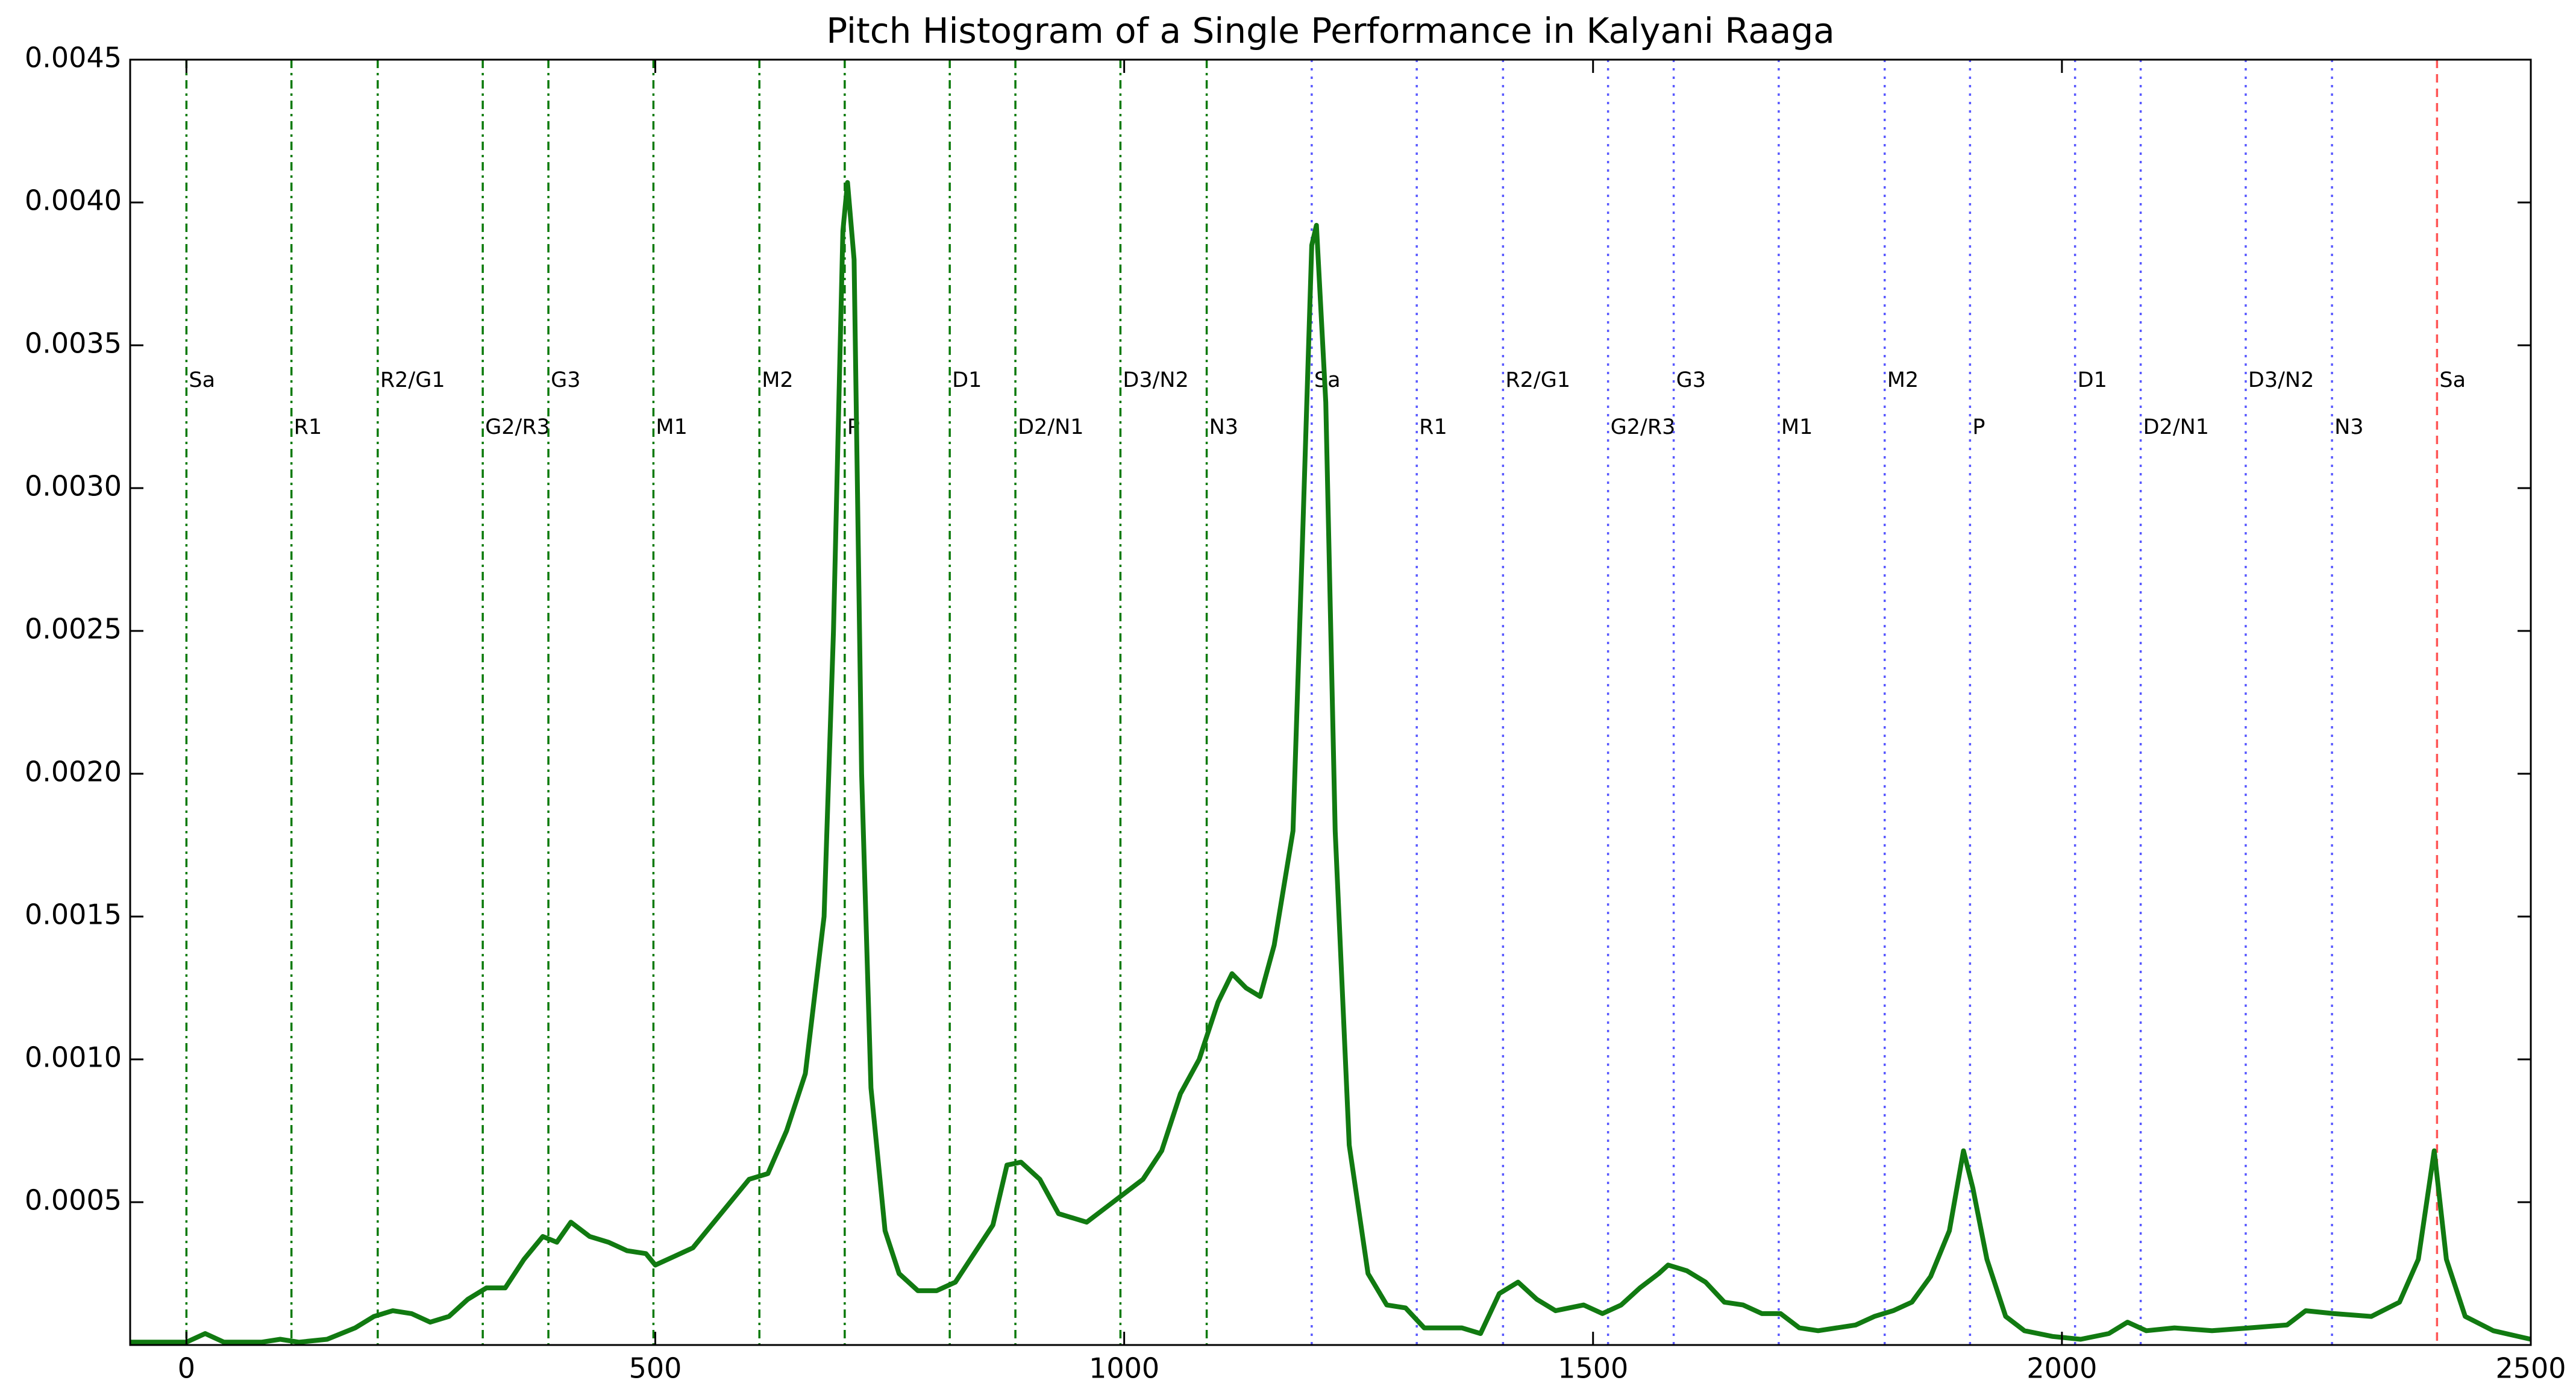 The image size is (2576, 1392). I want to click on x-tick-label: 500, so click(655, 1368).